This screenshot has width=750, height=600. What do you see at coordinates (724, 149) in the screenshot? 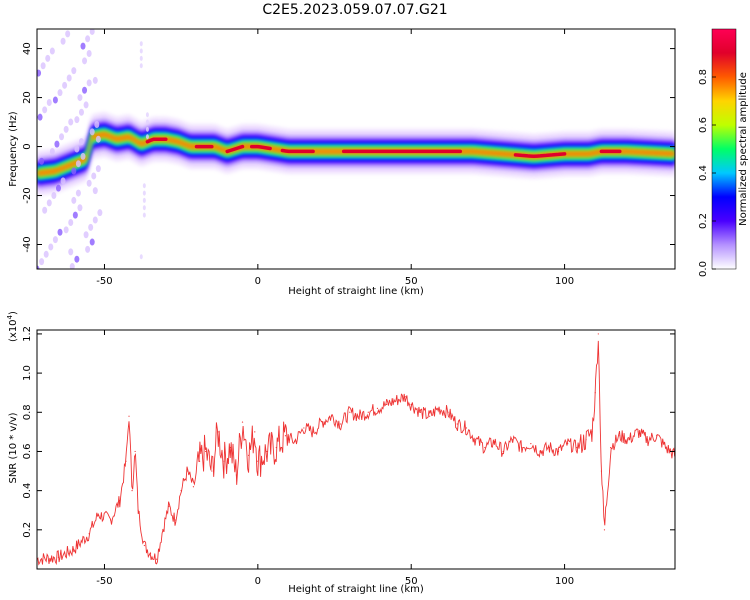
I see `colorbar-frame` at bounding box center [724, 149].